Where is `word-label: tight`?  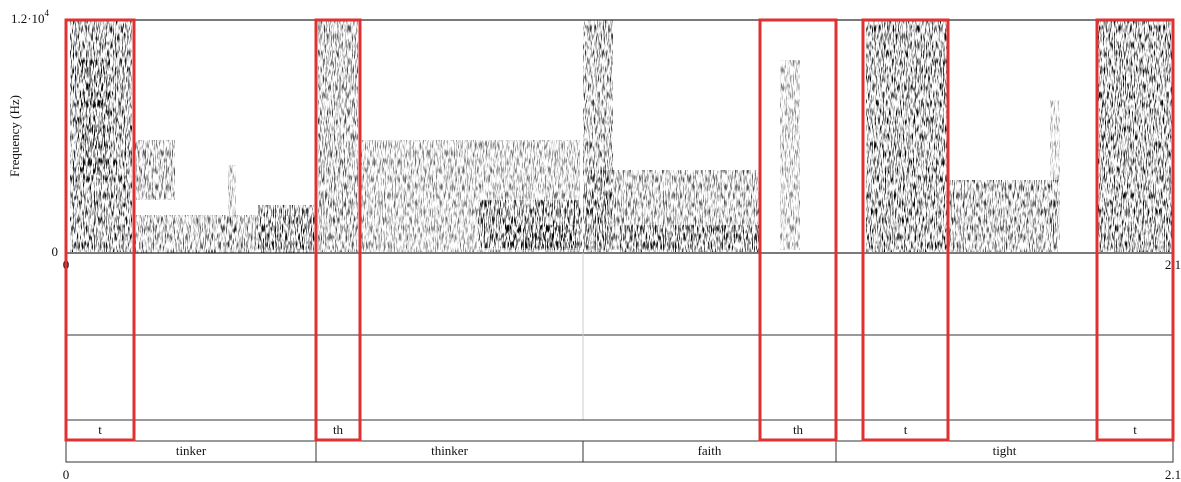
word-label: tight is located at coordinates (1005, 450).